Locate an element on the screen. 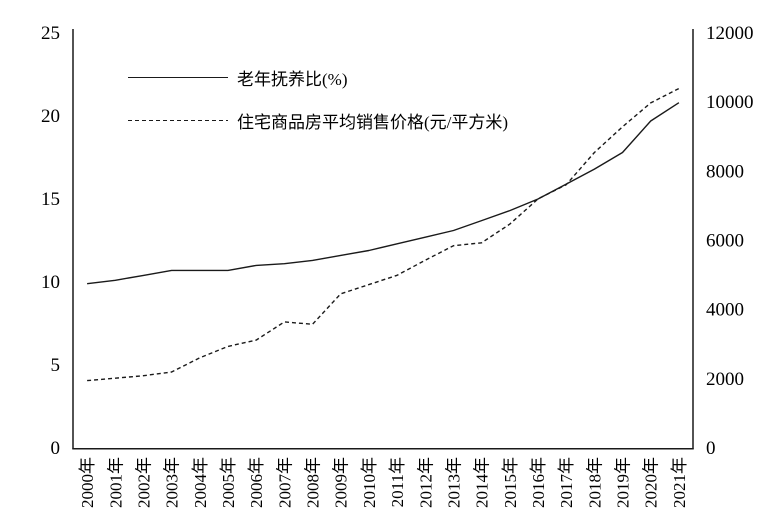 Image resolution: width=760 pixels, height=527 pixels. left-axis-tick-label: 20 is located at coordinates (50, 116).